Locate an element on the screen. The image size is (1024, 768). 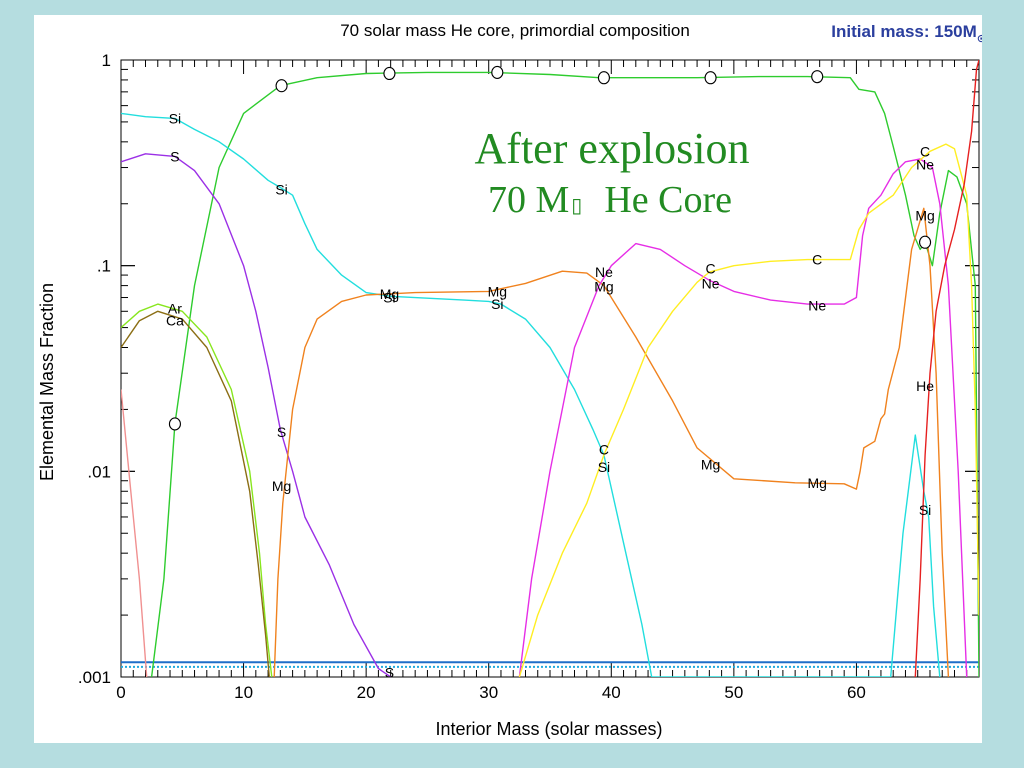
x-tick-label: 40 is located at coordinates (611, 692).